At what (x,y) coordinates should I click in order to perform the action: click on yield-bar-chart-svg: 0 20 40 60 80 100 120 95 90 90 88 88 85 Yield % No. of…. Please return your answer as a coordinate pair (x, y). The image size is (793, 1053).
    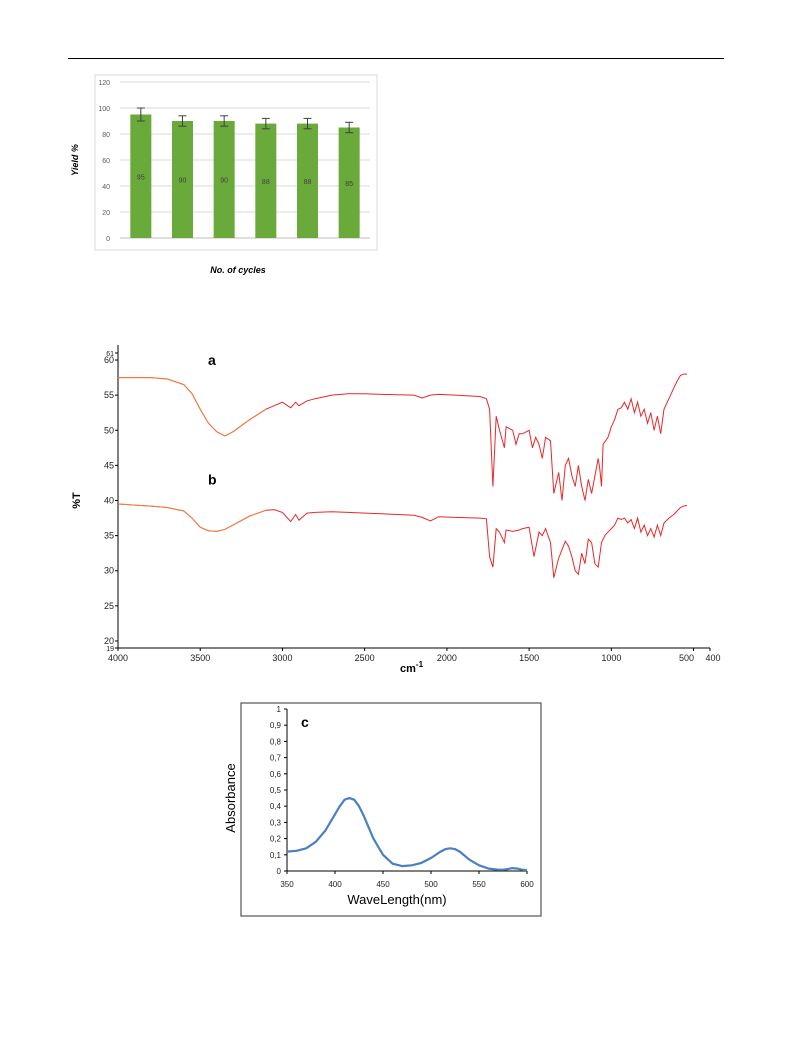
    Looking at the image, I should click on (224, 174).